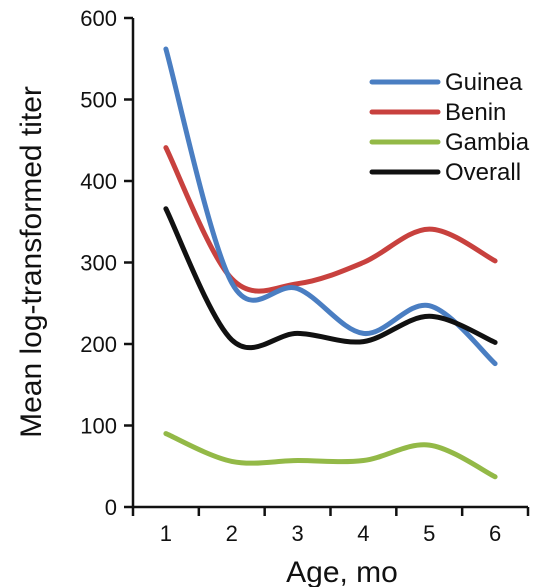 The image size is (542, 587). I want to click on legend-label-gambia: Gambia, so click(487, 142).